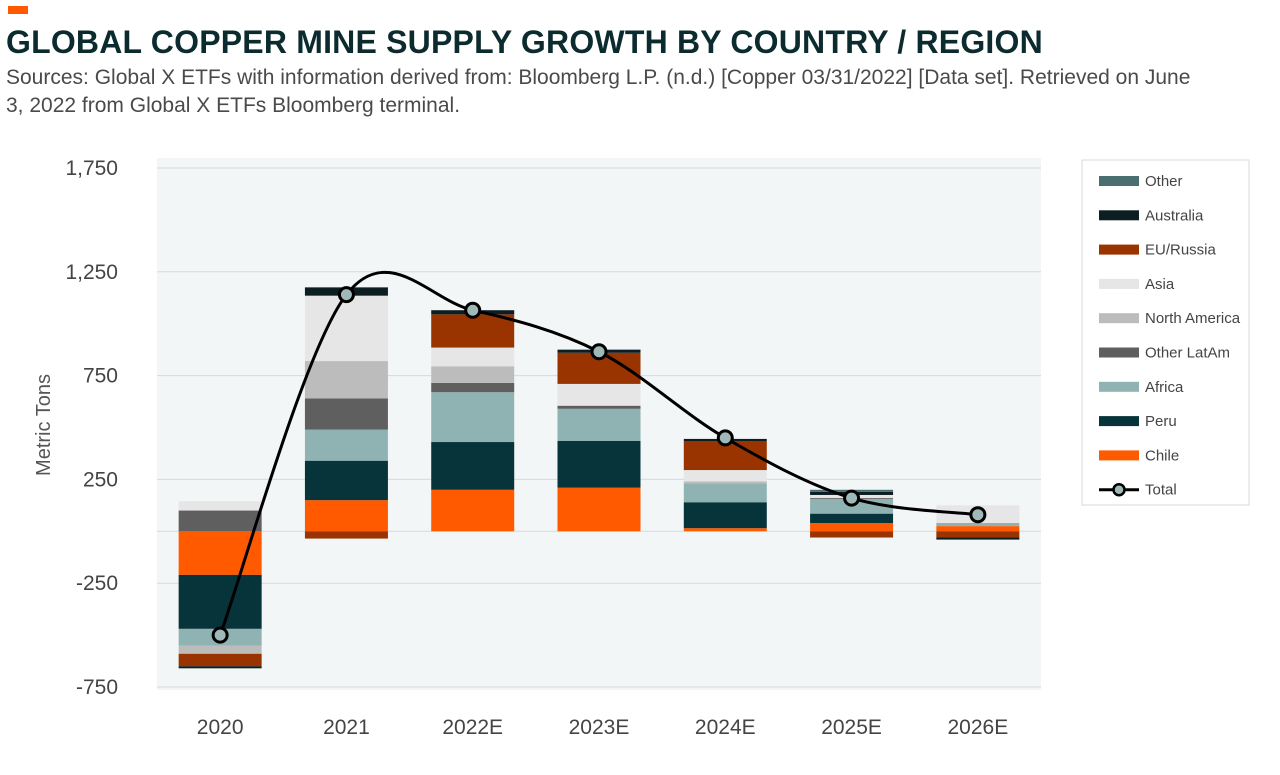  Describe the element at coordinates (1193, 318) in the screenshot. I see `legend-label-north-america: North America` at that location.